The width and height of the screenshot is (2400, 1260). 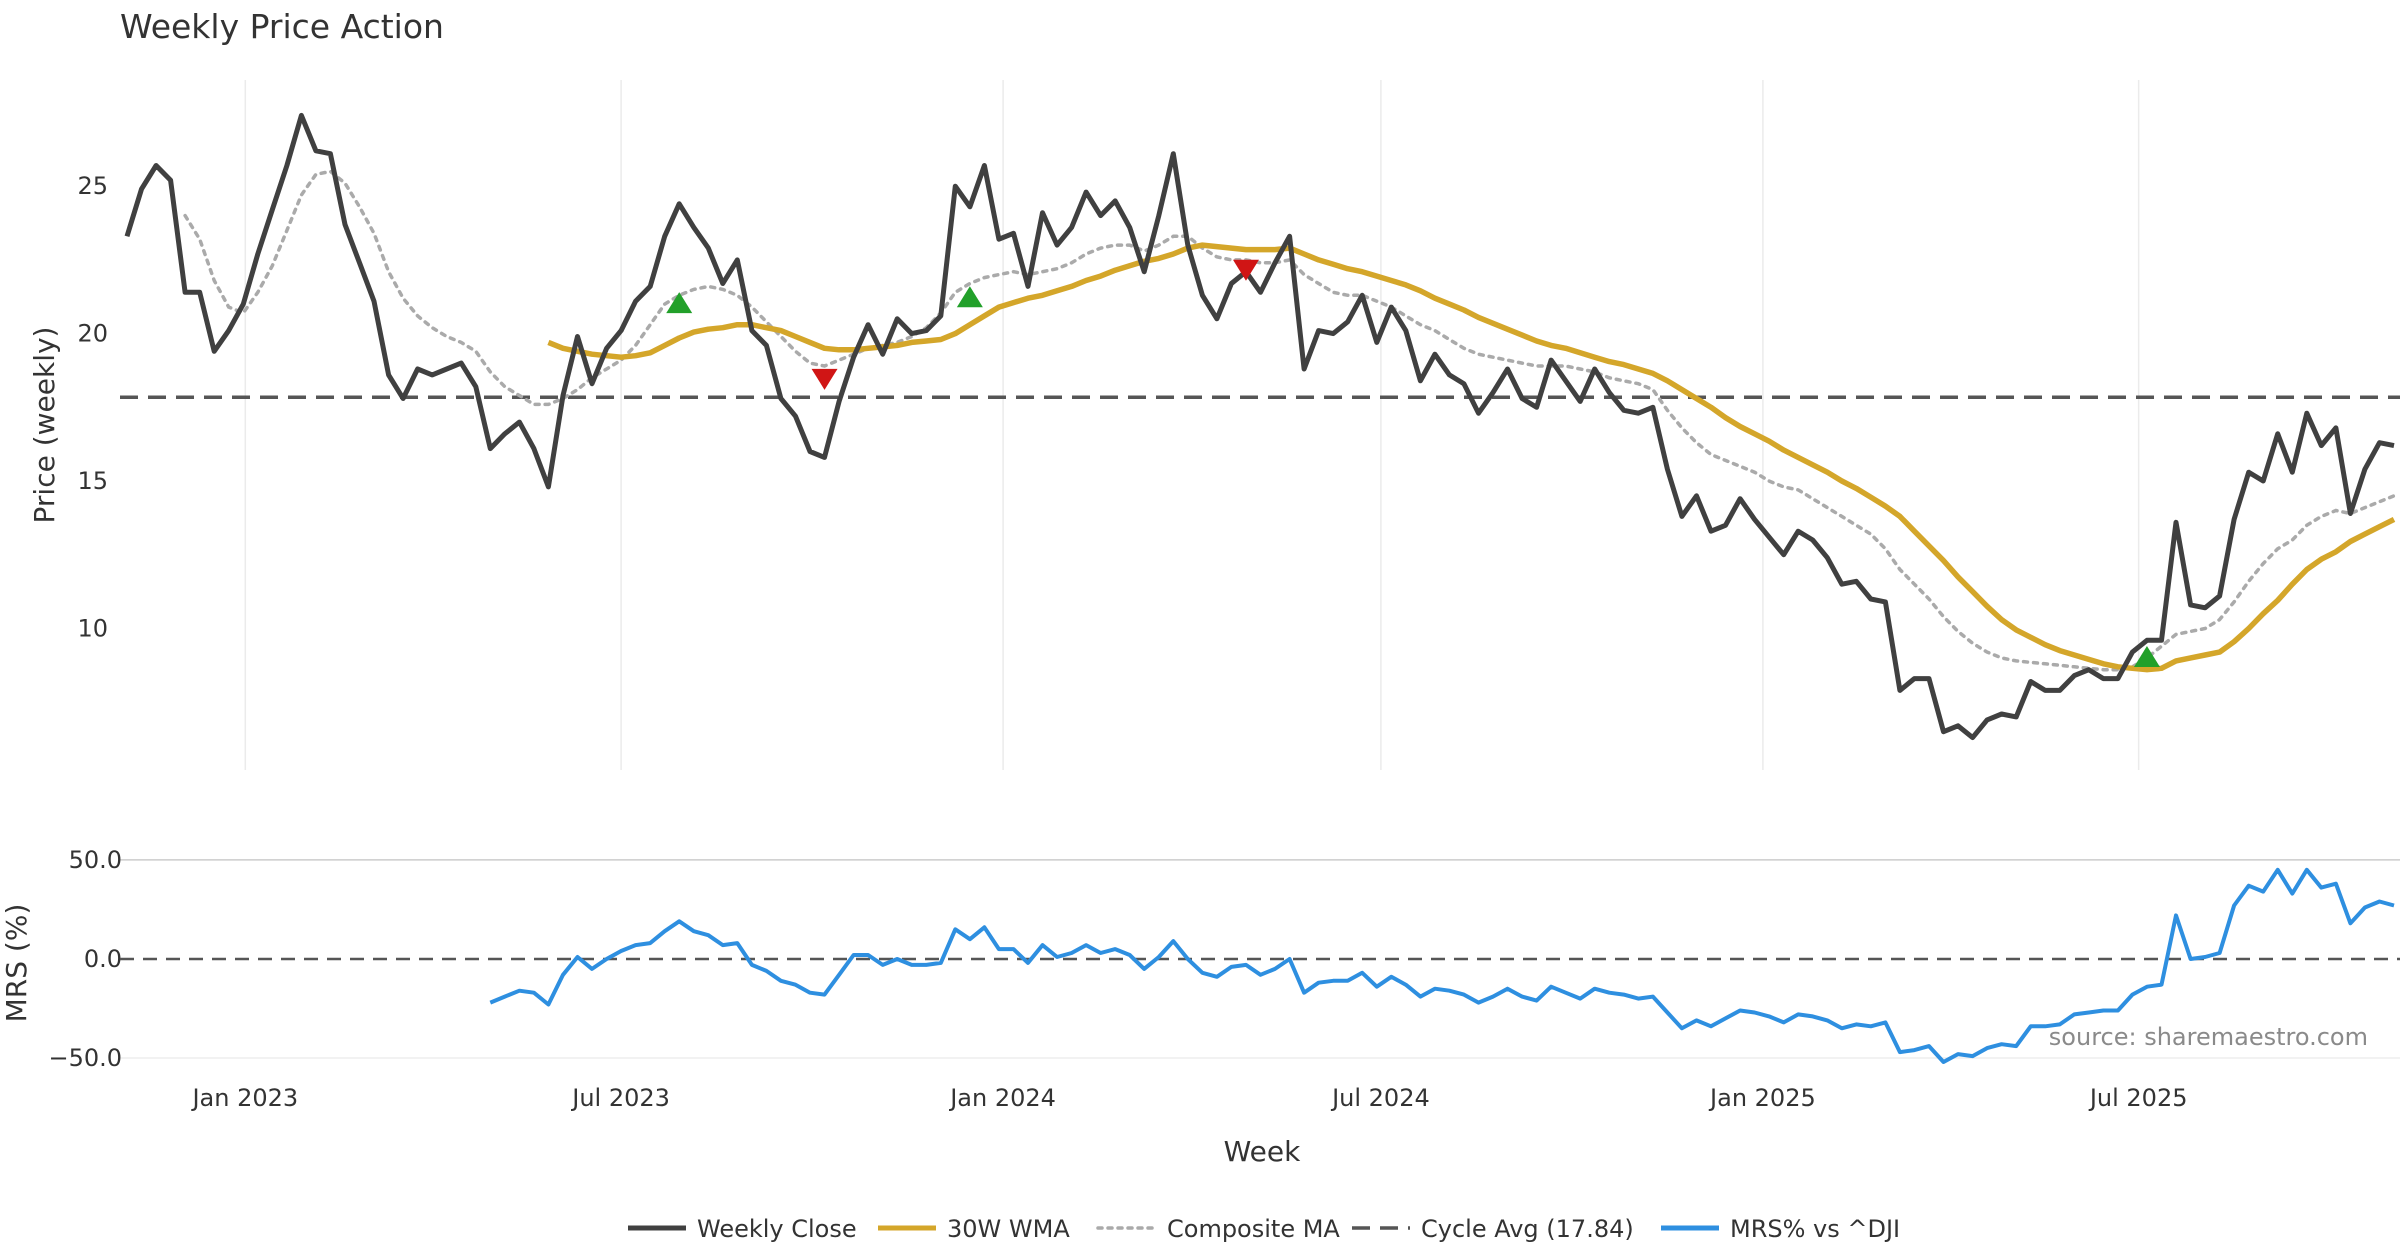 I want to click on x-tick-4: Jan 2025, so click(x=1762, y=1098).